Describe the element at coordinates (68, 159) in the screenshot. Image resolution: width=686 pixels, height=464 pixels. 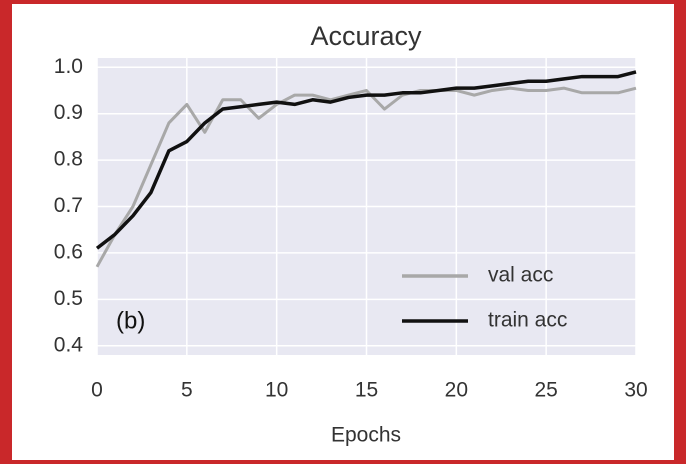
I see `y-tick-label: 0.8` at that location.